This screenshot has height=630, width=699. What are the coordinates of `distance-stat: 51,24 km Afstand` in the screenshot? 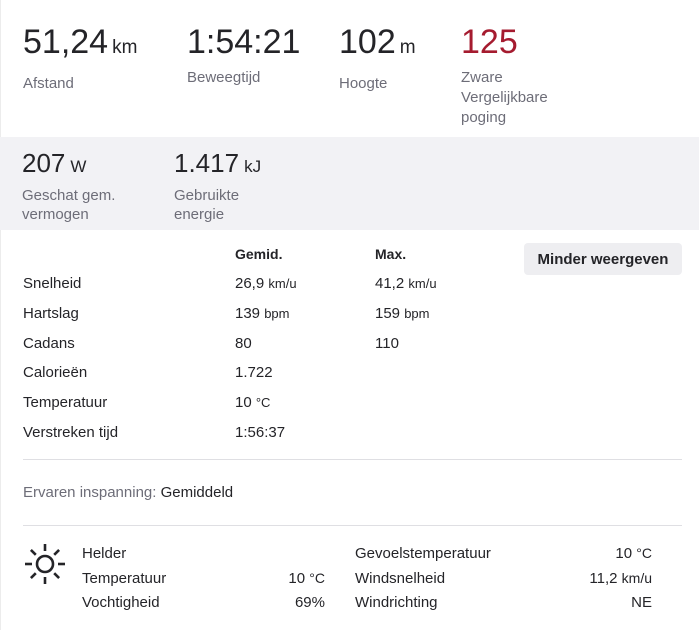 It's located at (80, 58).